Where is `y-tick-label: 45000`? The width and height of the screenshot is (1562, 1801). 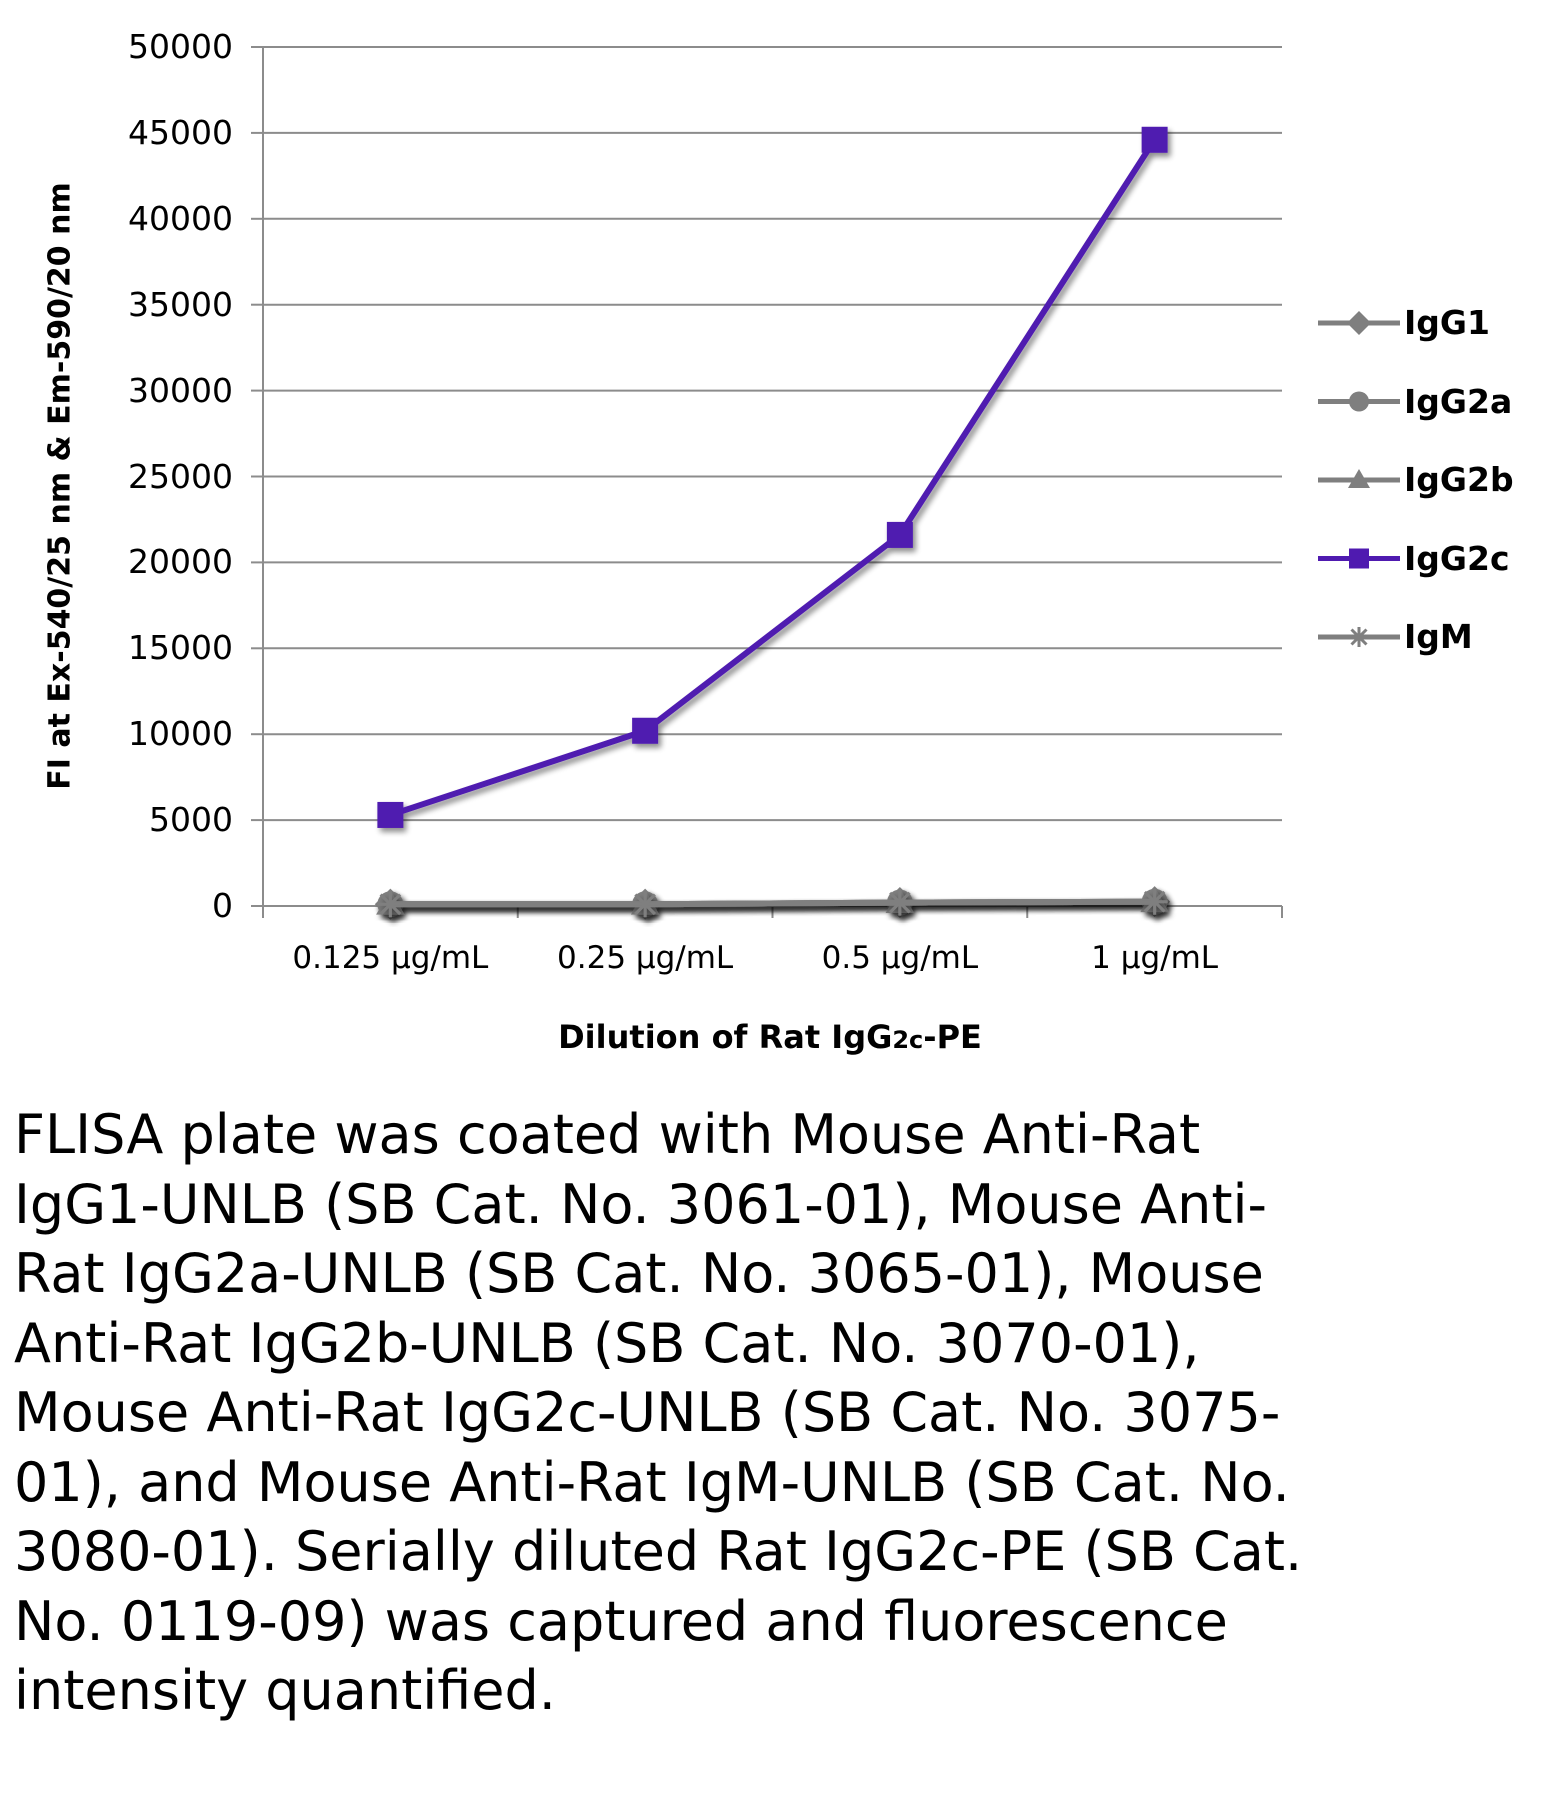
y-tick-label: 45000 is located at coordinates (180, 132).